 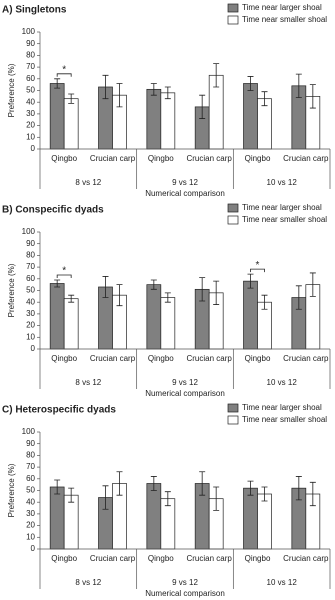 I want to click on y-tick-label: 20, so click(x=30, y=325).